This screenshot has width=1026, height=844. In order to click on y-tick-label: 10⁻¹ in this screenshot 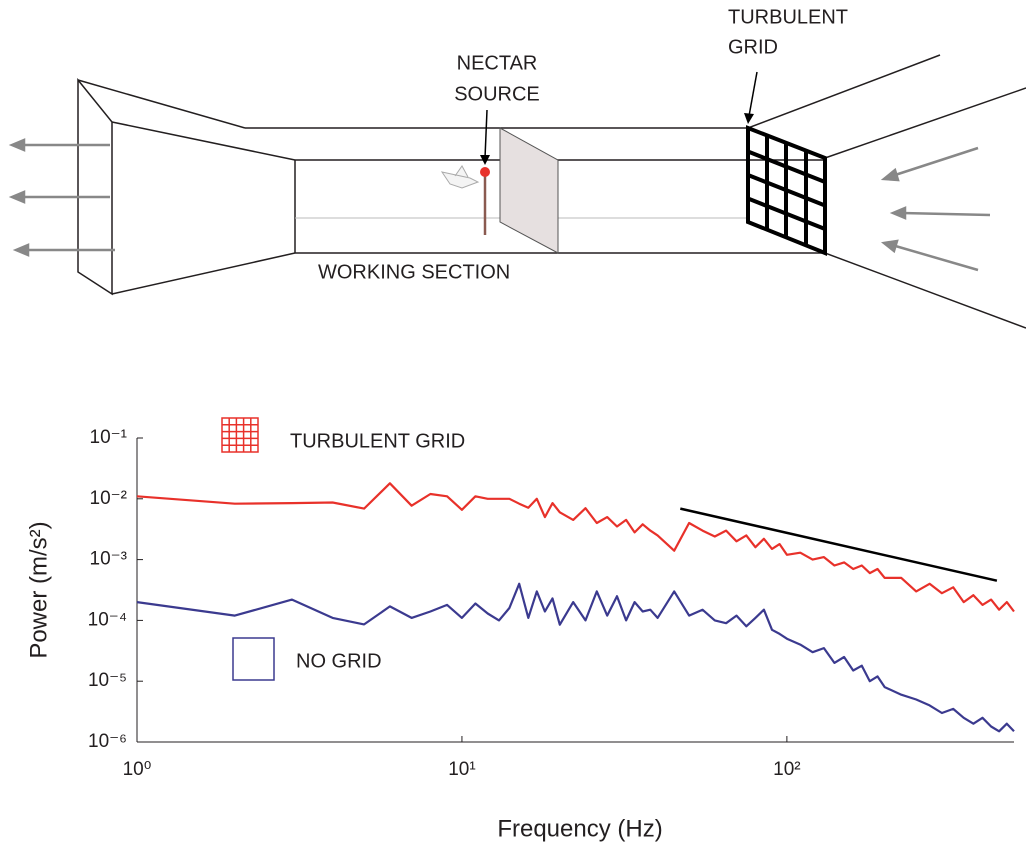, I will do `click(109, 437)`.